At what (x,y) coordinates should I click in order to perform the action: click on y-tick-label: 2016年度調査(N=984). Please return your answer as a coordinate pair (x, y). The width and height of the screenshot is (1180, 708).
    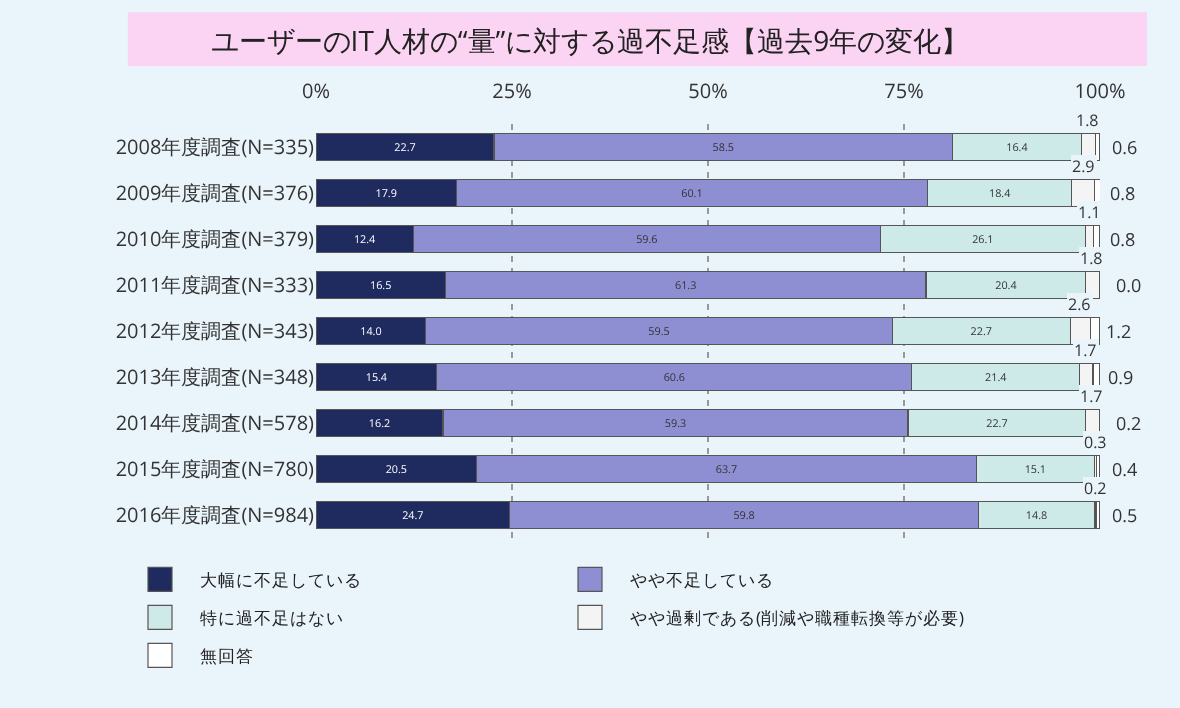
    Looking at the image, I should click on (215, 514).